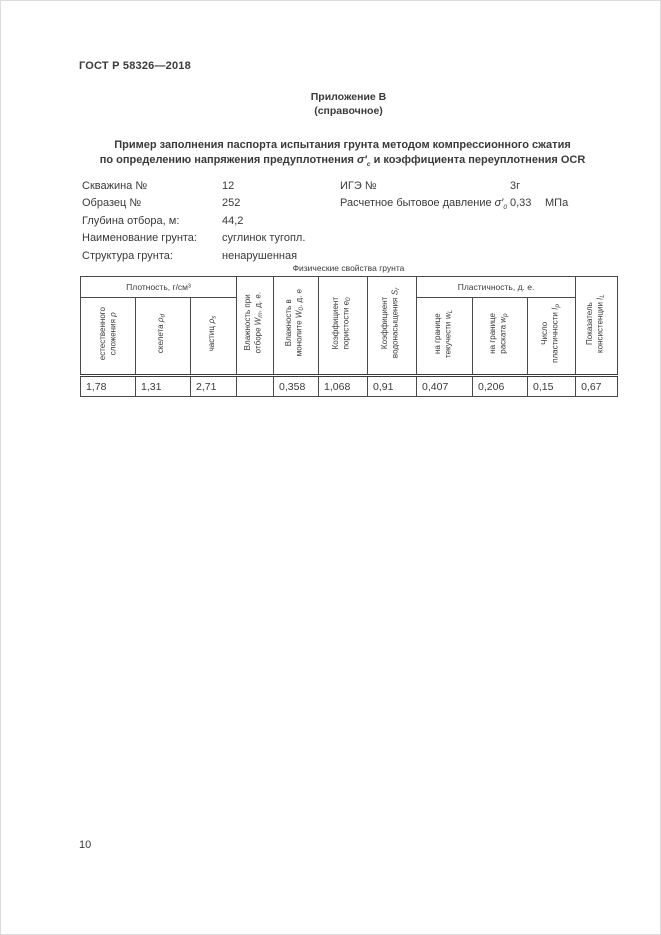 This screenshot has height=935, width=661. What do you see at coordinates (330, 187) in the screenshot?
I see `form-row-borehole: Скважина № 12 ИГЭ № 3г` at bounding box center [330, 187].